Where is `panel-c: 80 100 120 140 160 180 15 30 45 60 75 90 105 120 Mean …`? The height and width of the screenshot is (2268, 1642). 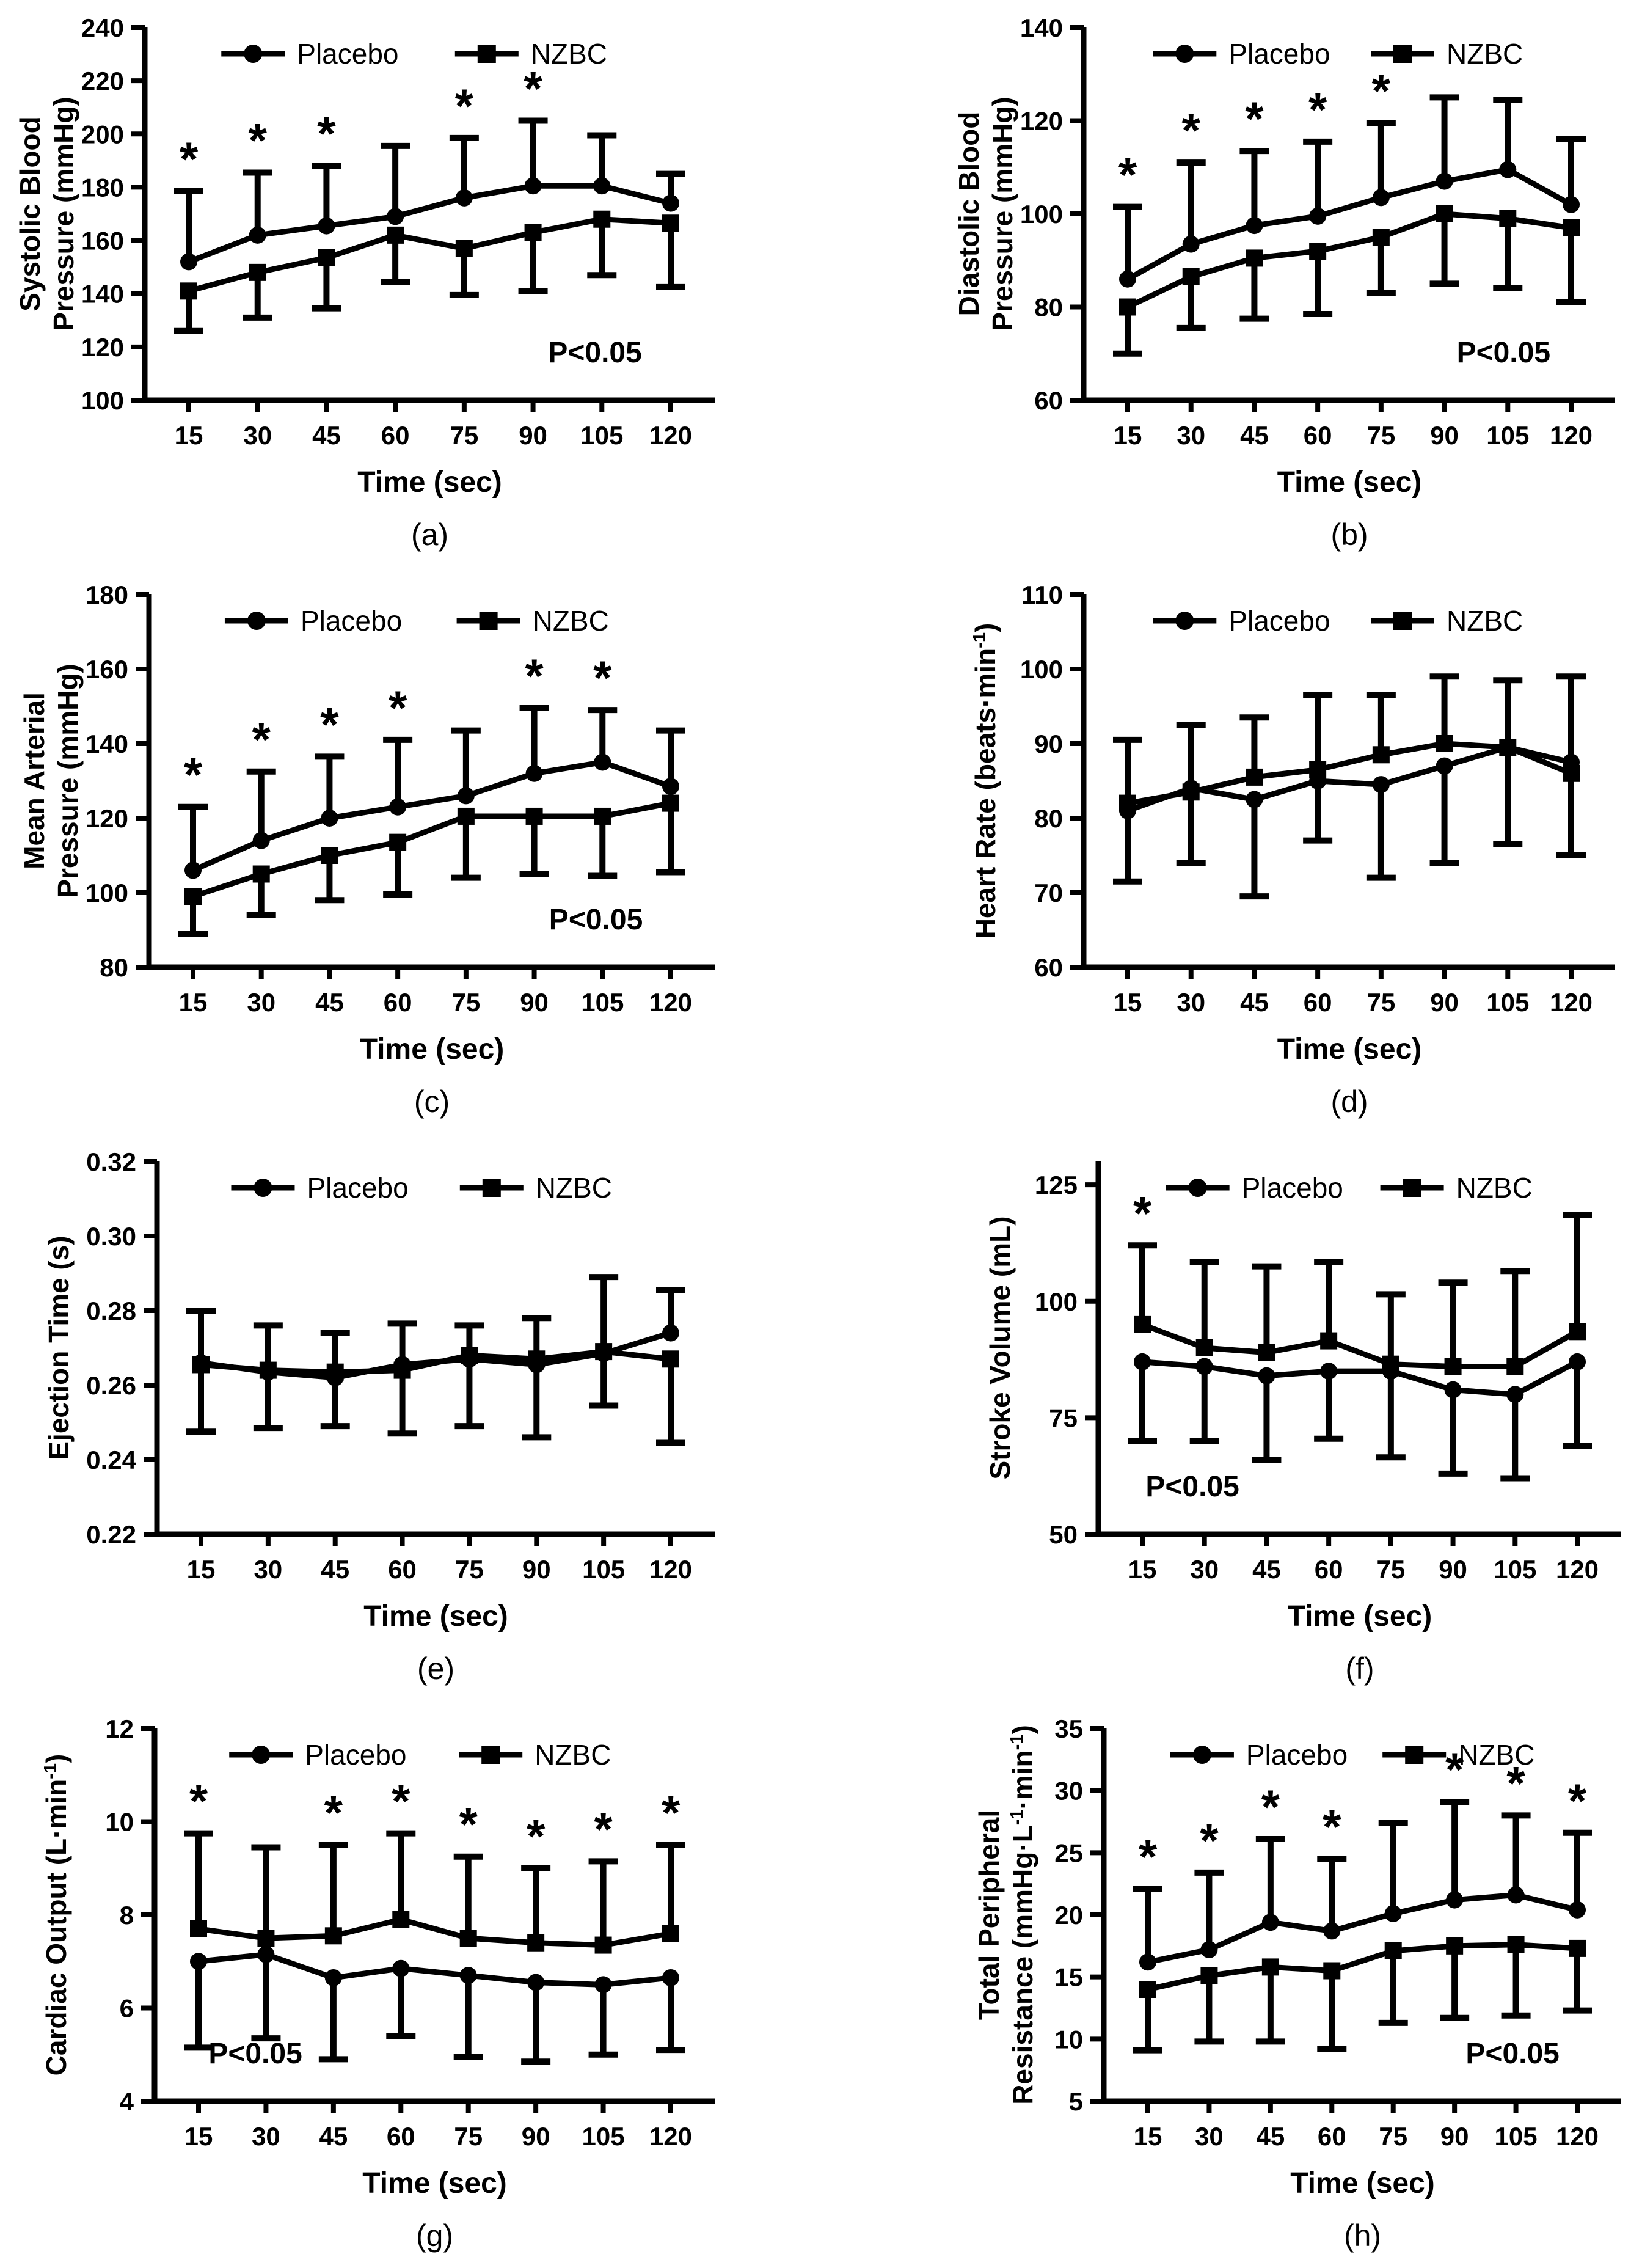
panel-c: 80 100 120 140 160 180 15 30 45 60 75 90 105 120 Mean … is located at coordinates (410, 850).